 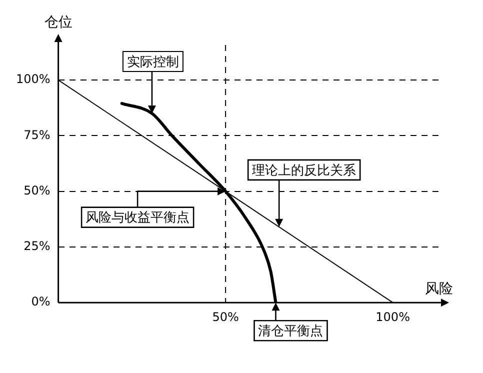 I want to click on y-tick-label: 100%, so click(x=33, y=79).